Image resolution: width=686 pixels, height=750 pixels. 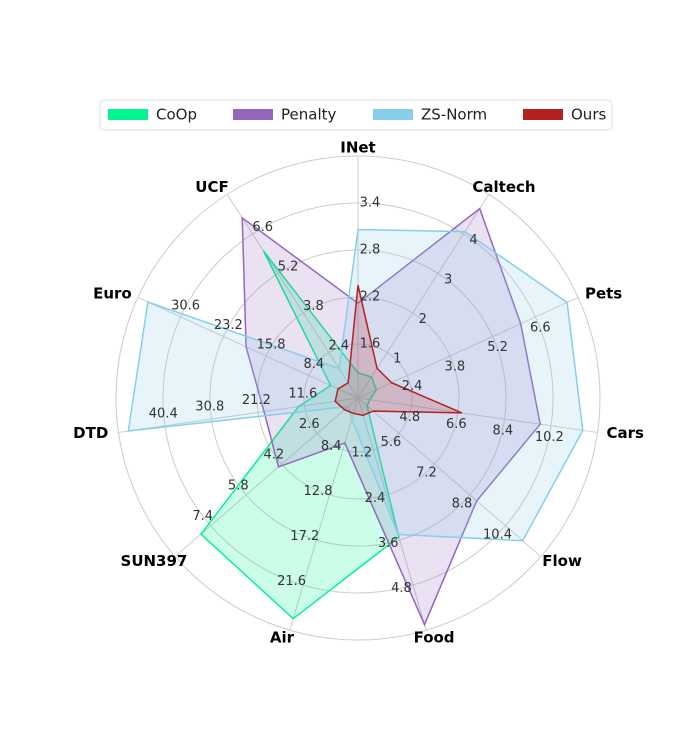 I want to click on tick-label: 5.6, so click(x=391, y=442).